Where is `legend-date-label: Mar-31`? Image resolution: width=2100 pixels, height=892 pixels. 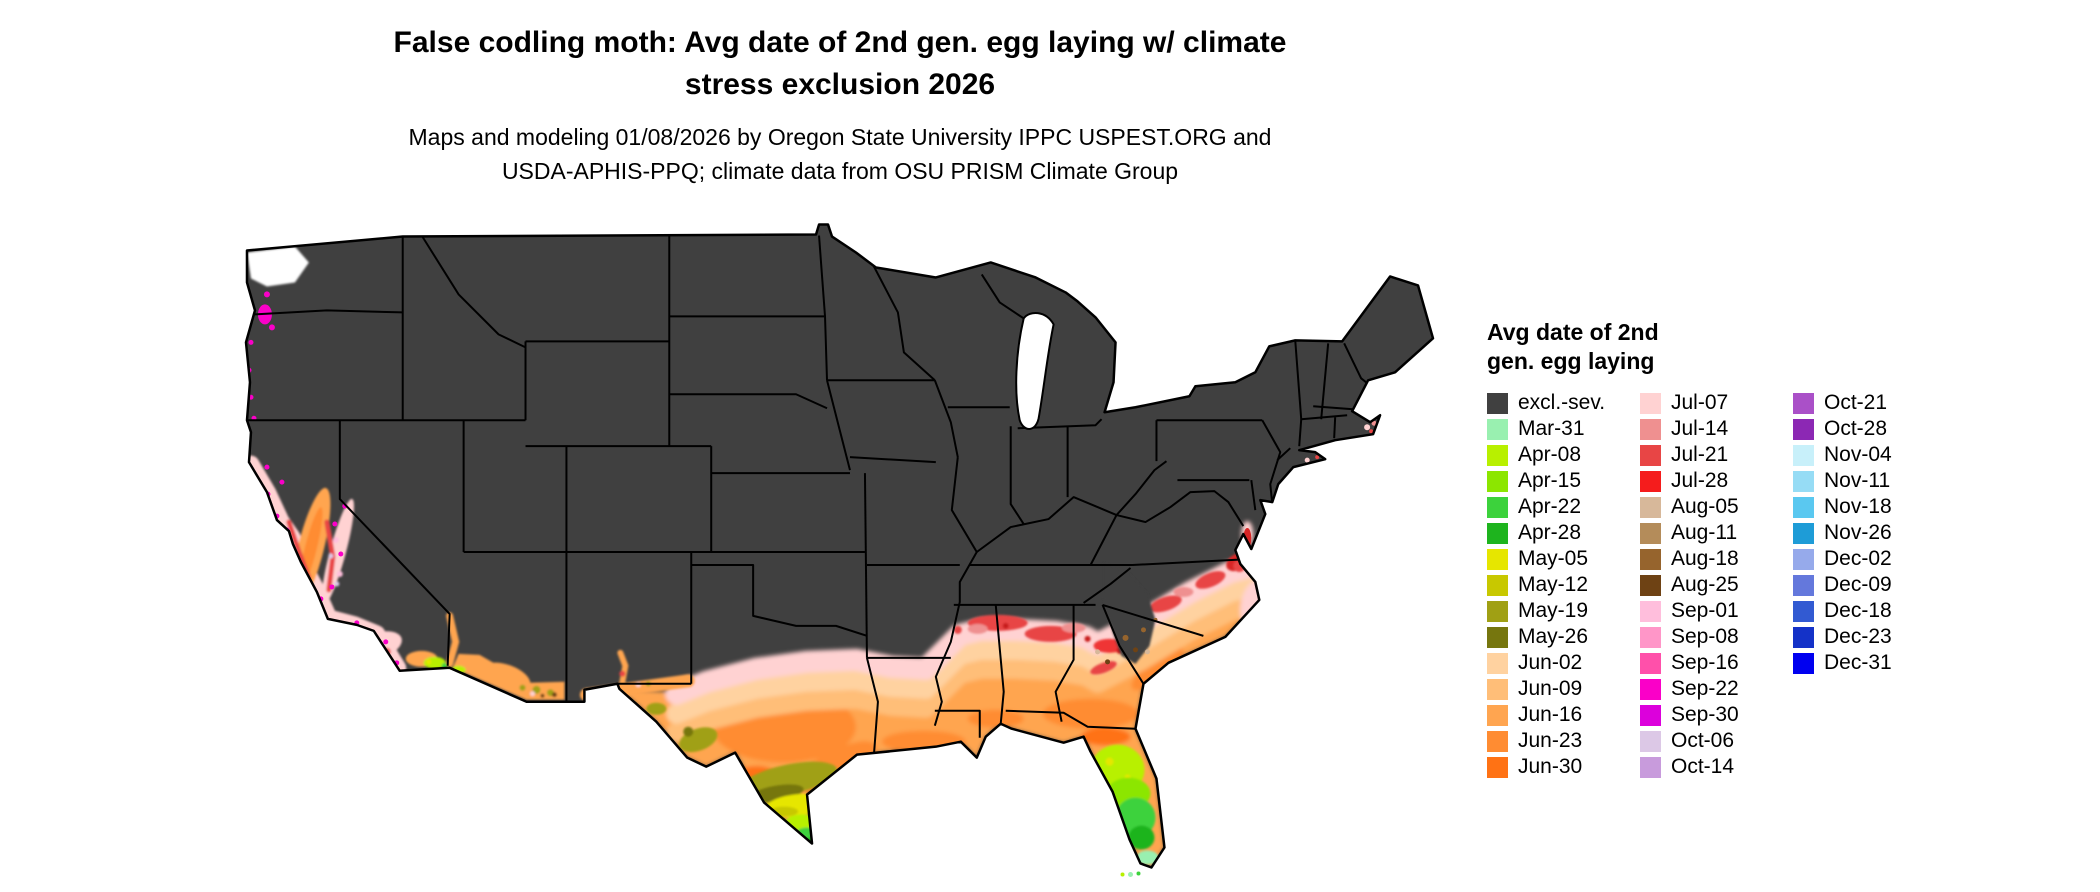 legend-date-label: Mar-31 is located at coordinates (1551, 428).